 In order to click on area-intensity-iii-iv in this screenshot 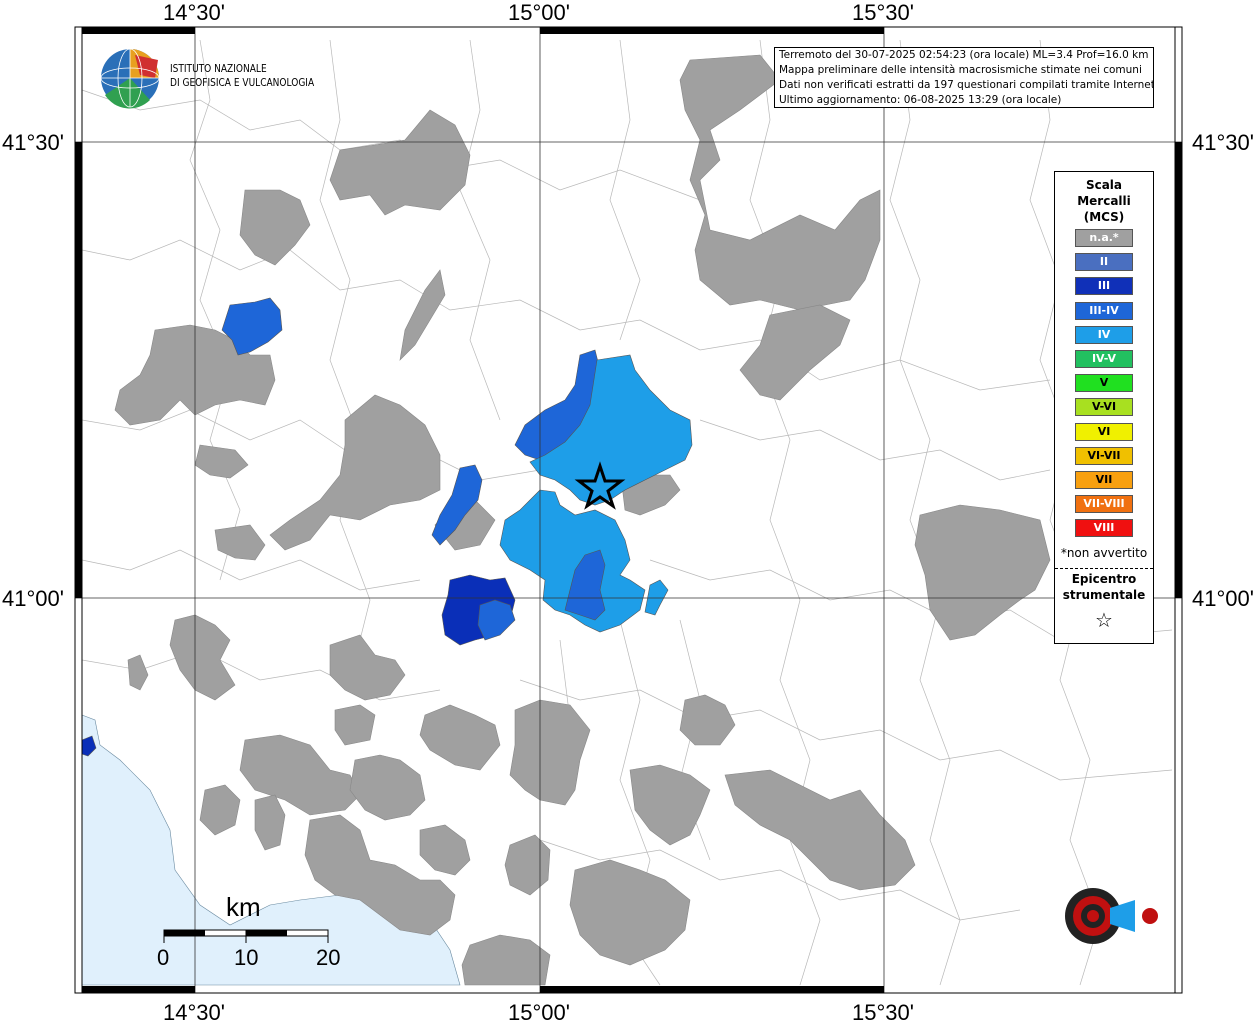, I will do `click(252, 326)`.